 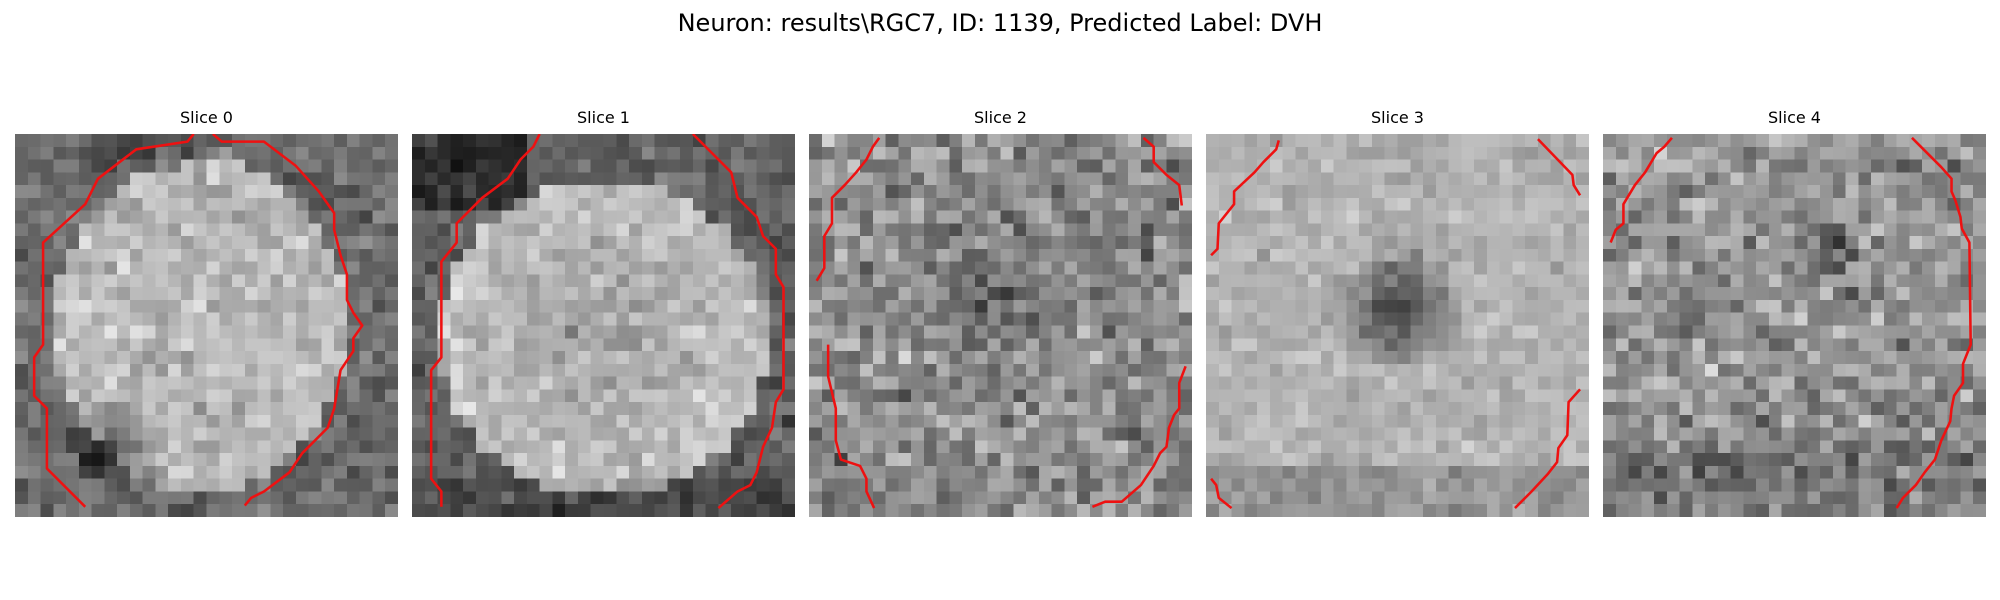 I want to click on slice-title-4: Slice 4, so click(x=1794, y=117).